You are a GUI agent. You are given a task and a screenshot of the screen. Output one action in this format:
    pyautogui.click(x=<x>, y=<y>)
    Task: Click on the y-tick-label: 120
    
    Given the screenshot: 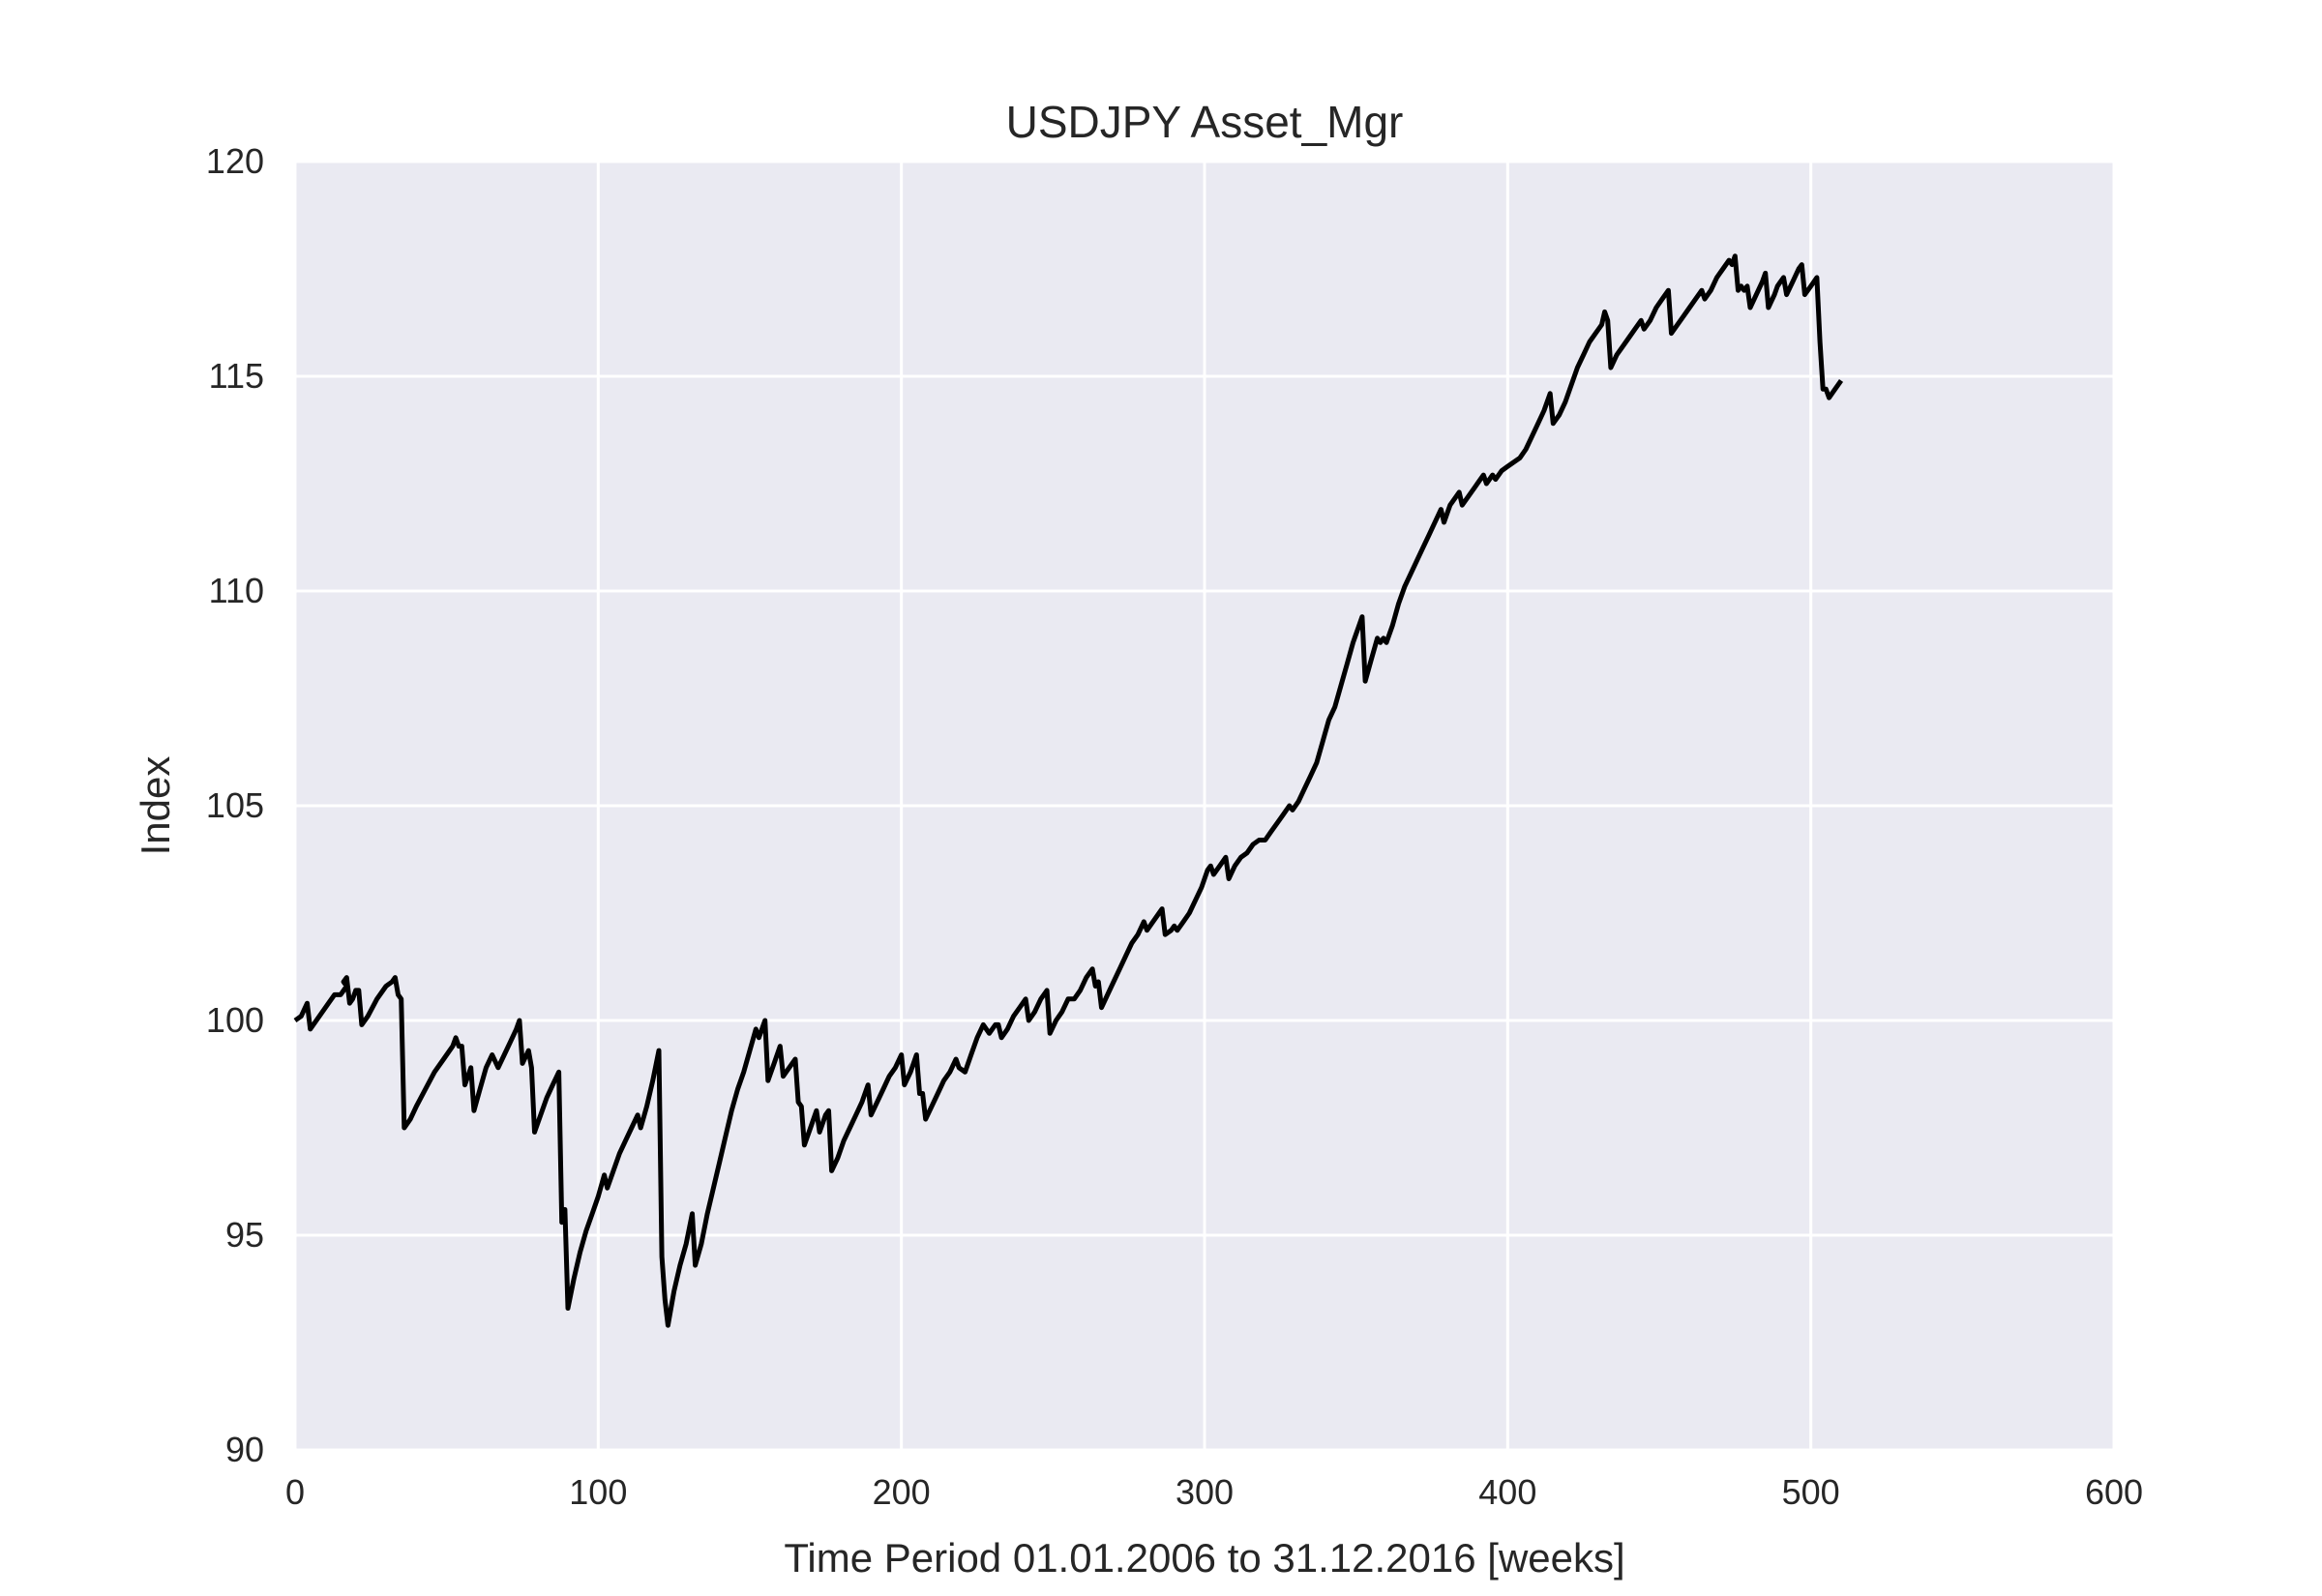 What is the action you would take?
    pyautogui.click(x=235, y=161)
    